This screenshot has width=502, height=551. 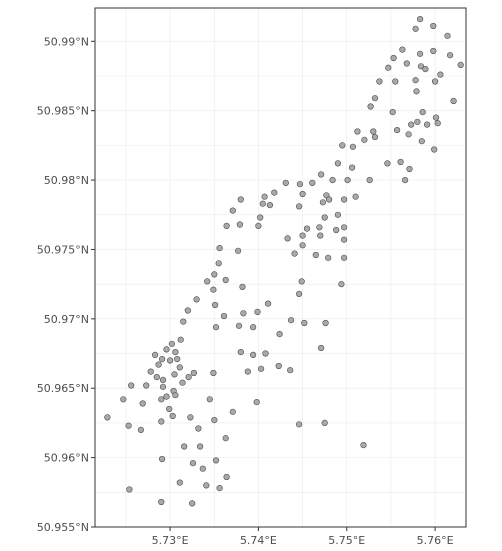 I want to click on y-tick-label: 50.965°N, so click(x=63, y=388).